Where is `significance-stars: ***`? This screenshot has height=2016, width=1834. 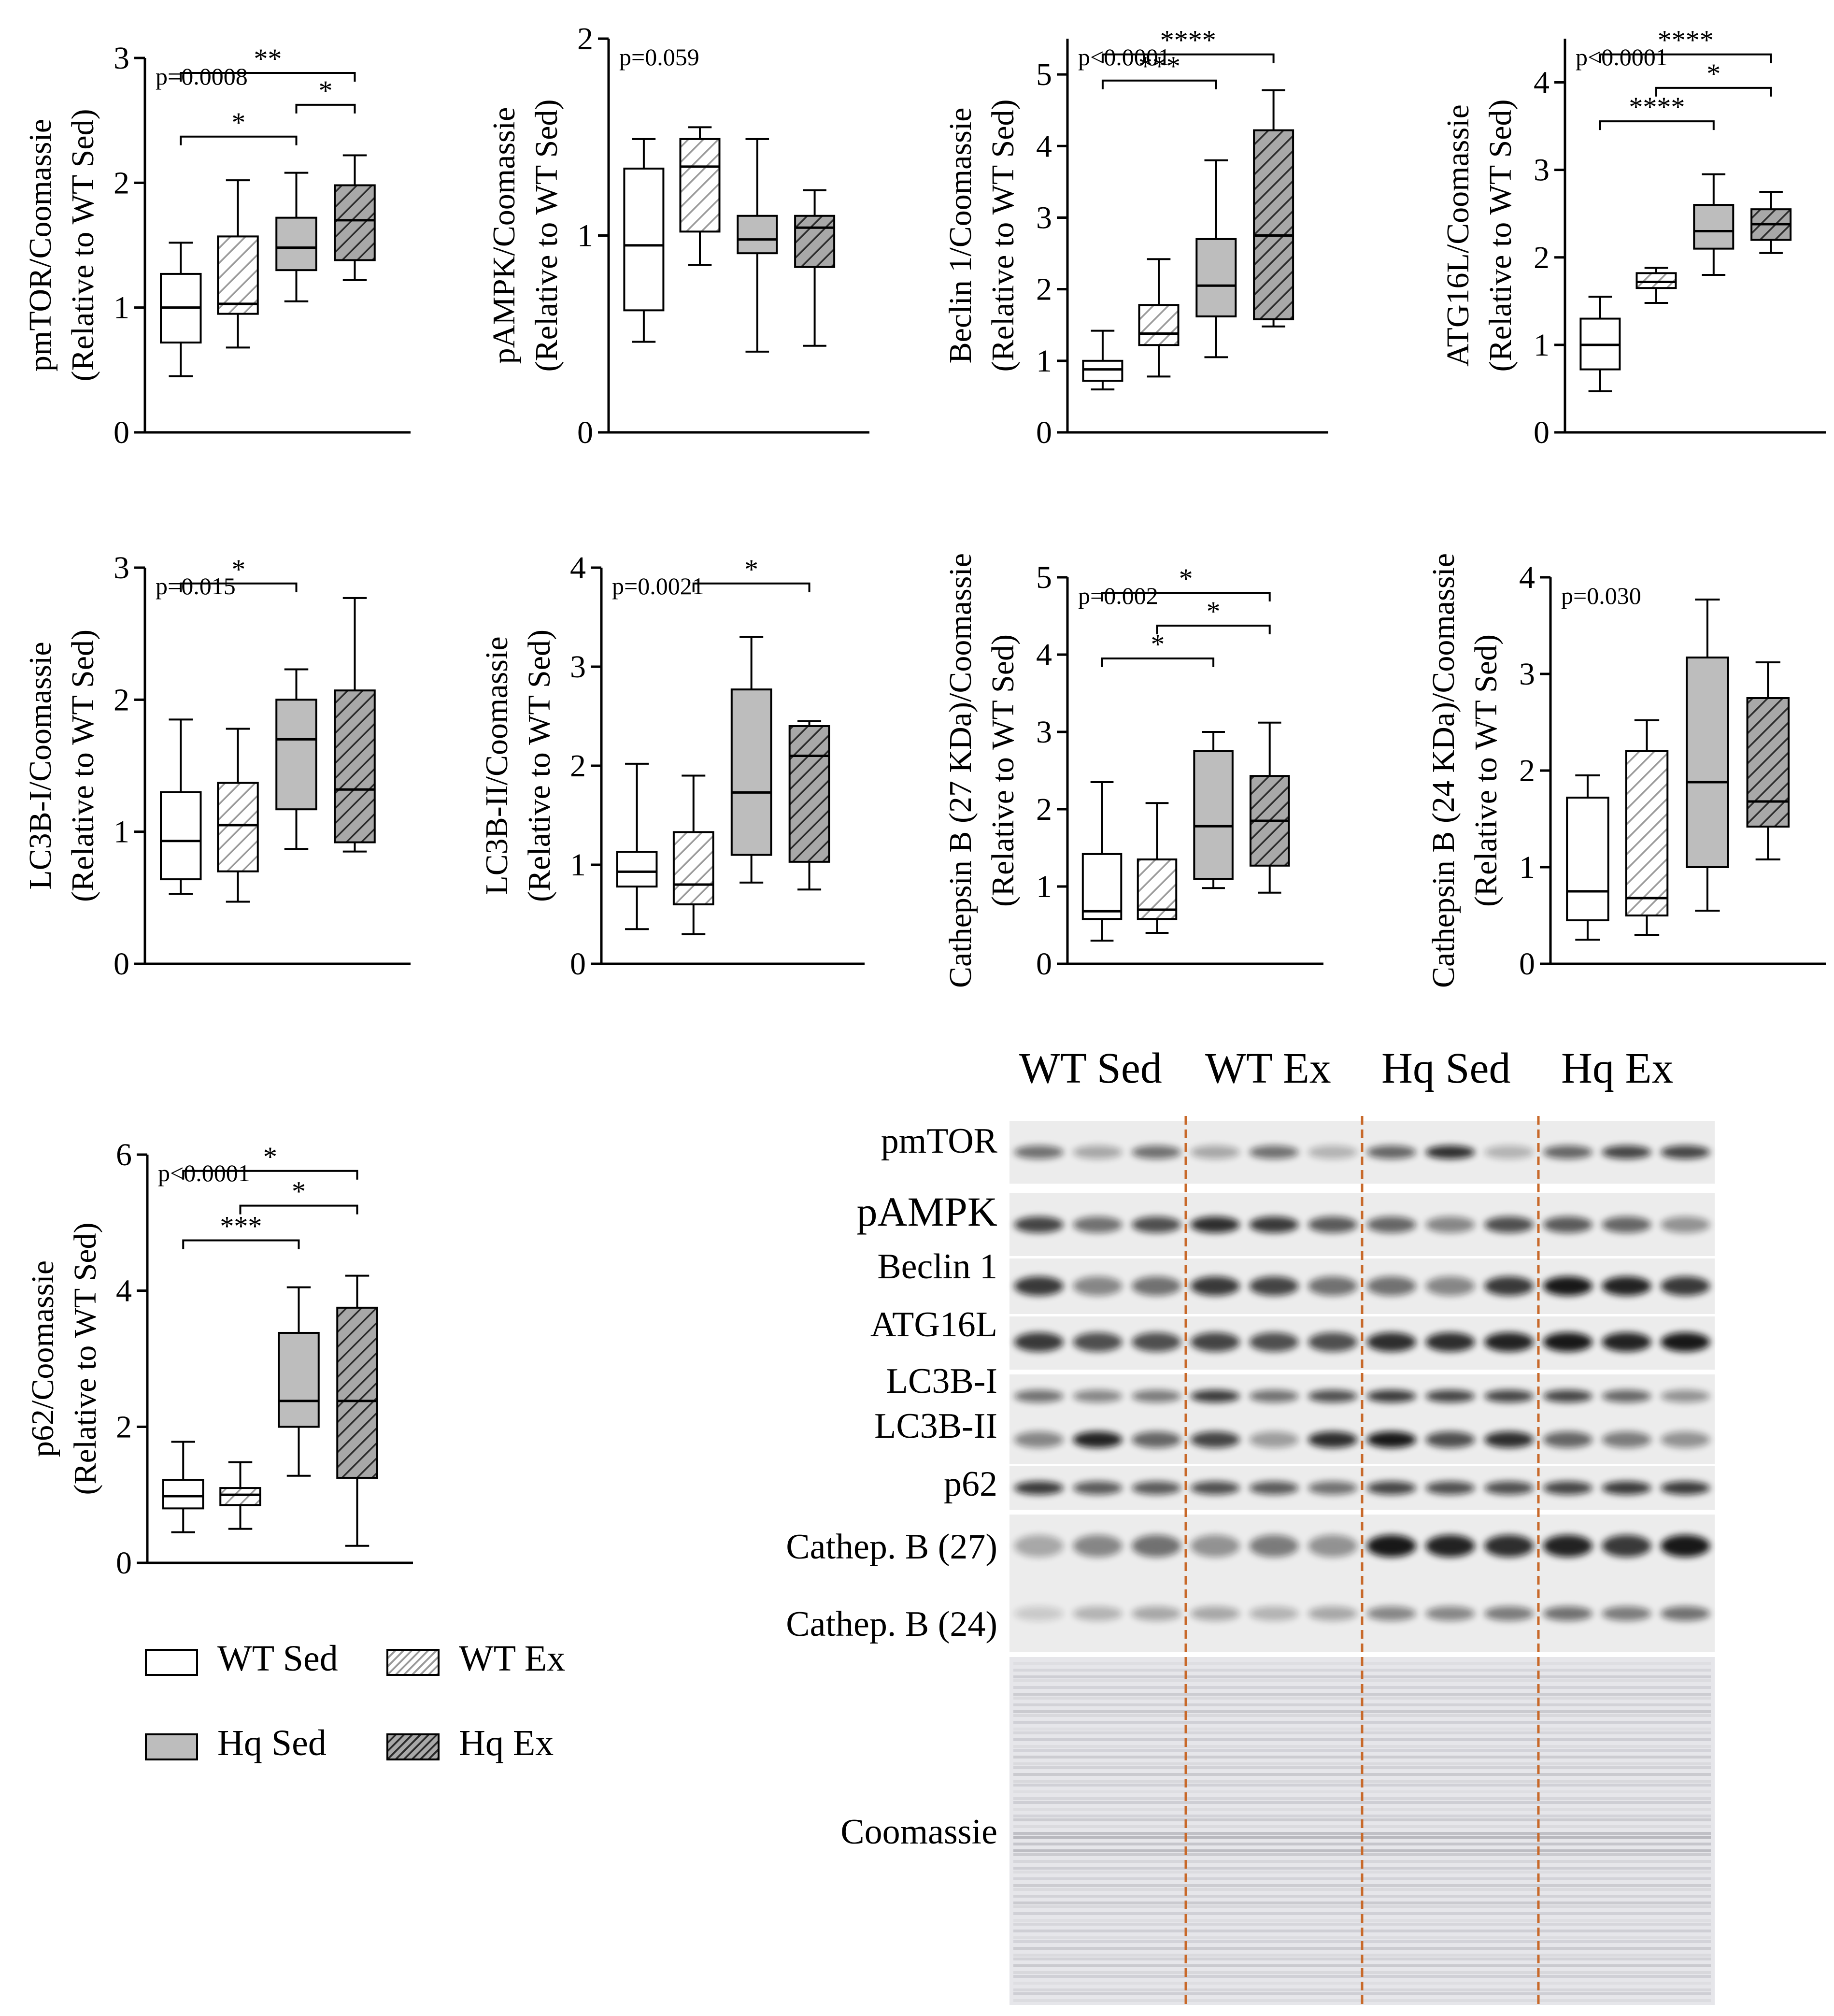 significance-stars: *** is located at coordinates (1159, 67).